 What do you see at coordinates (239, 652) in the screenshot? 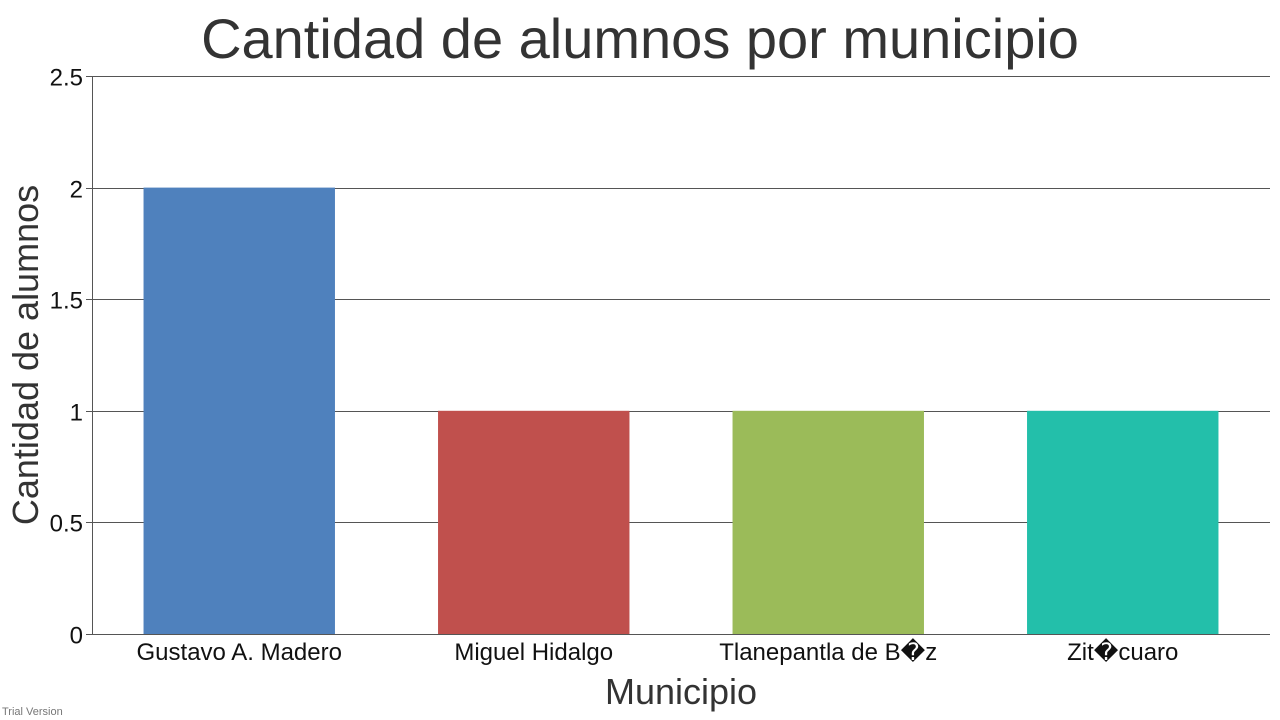
I see `x-category-label: Gustavo A. Madero` at bounding box center [239, 652].